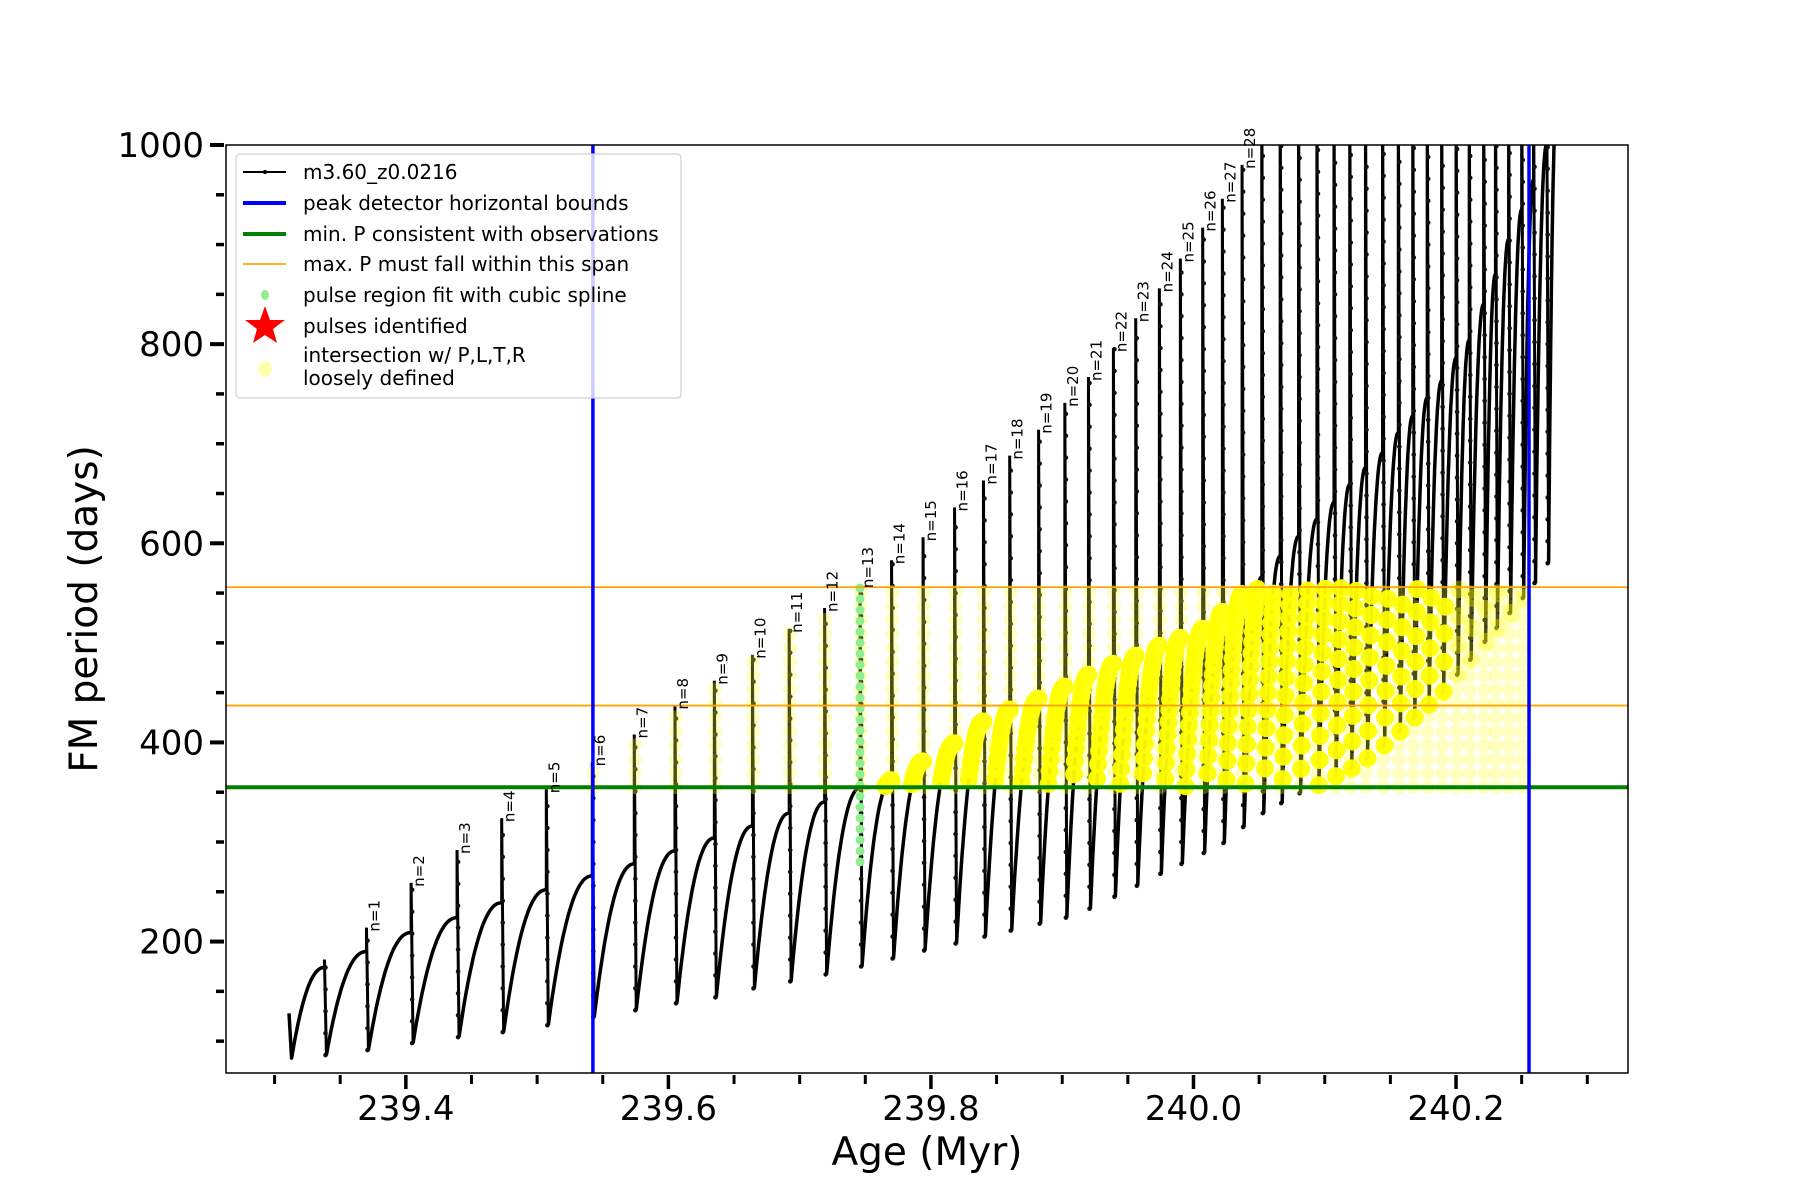 This screenshot has height=1200, width=1800. What do you see at coordinates (1263, 479) in the screenshot?
I see `pulse-spike` at bounding box center [1263, 479].